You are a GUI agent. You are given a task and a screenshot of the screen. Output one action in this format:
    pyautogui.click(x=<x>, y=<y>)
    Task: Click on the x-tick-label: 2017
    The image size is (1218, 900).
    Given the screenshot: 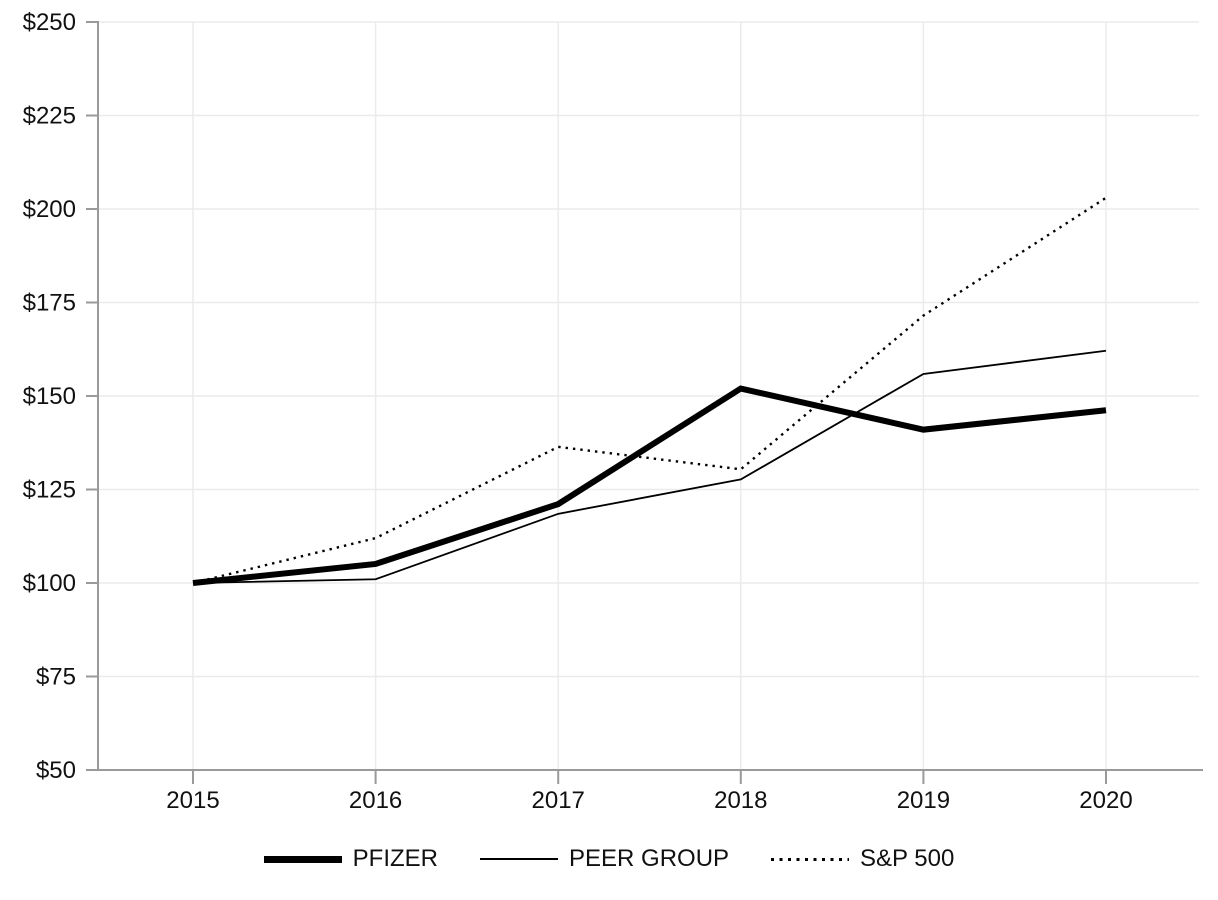 What is the action you would take?
    pyautogui.click(x=558, y=800)
    